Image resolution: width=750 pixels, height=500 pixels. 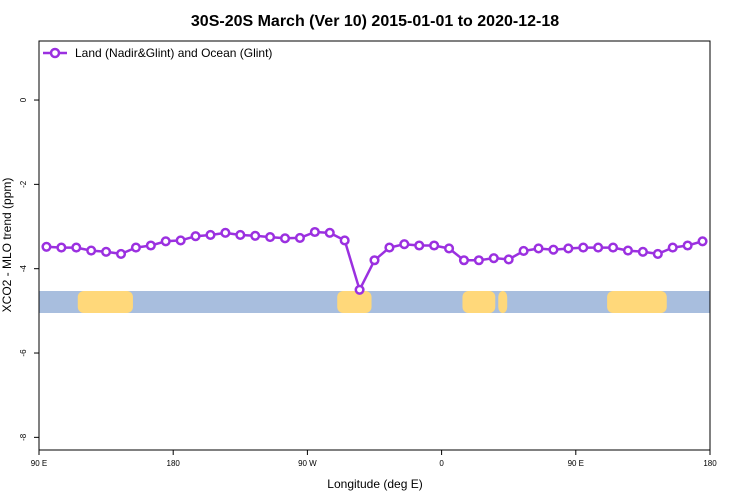 I want to click on legend-label: Land (Nadir&Glint) and Ocean (Glint), so click(x=173, y=53).